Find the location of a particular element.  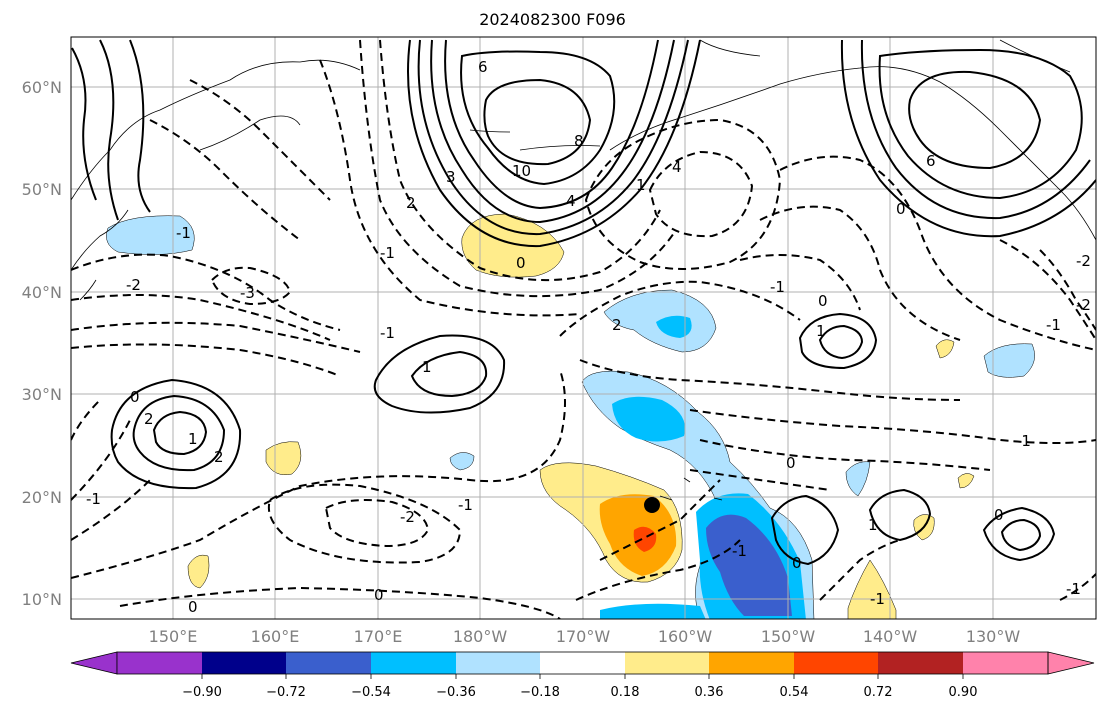

shade-yellow-north is located at coordinates (513, 245).